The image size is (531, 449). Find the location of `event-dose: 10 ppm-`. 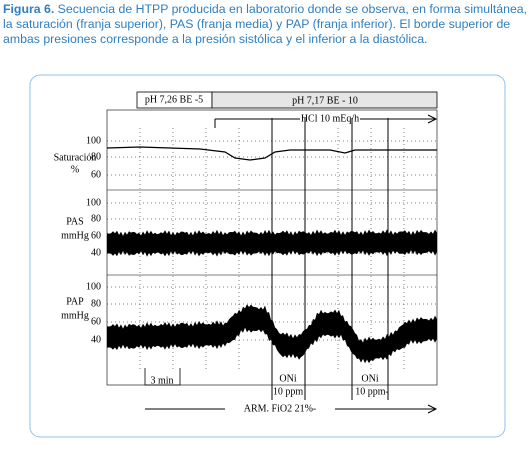

event-dose: 10 ppm- is located at coordinates (372, 391).